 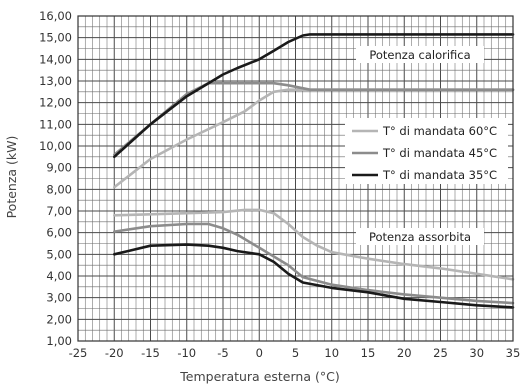 I want to click on y-tick-label: 16,00, so click(x=55, y=16).